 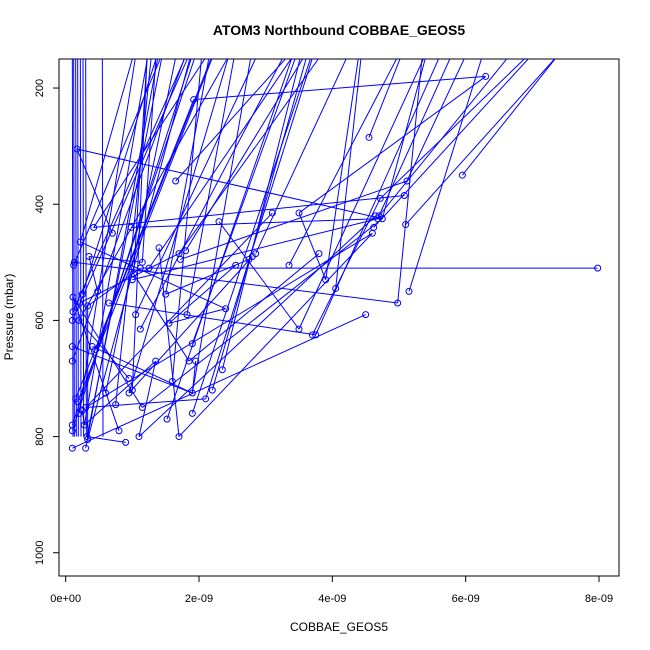 What do you see at coordinates (466, 599) in the screenshot?
I see `x-tick-label: 6e-09` at bounding box center [466, 599].